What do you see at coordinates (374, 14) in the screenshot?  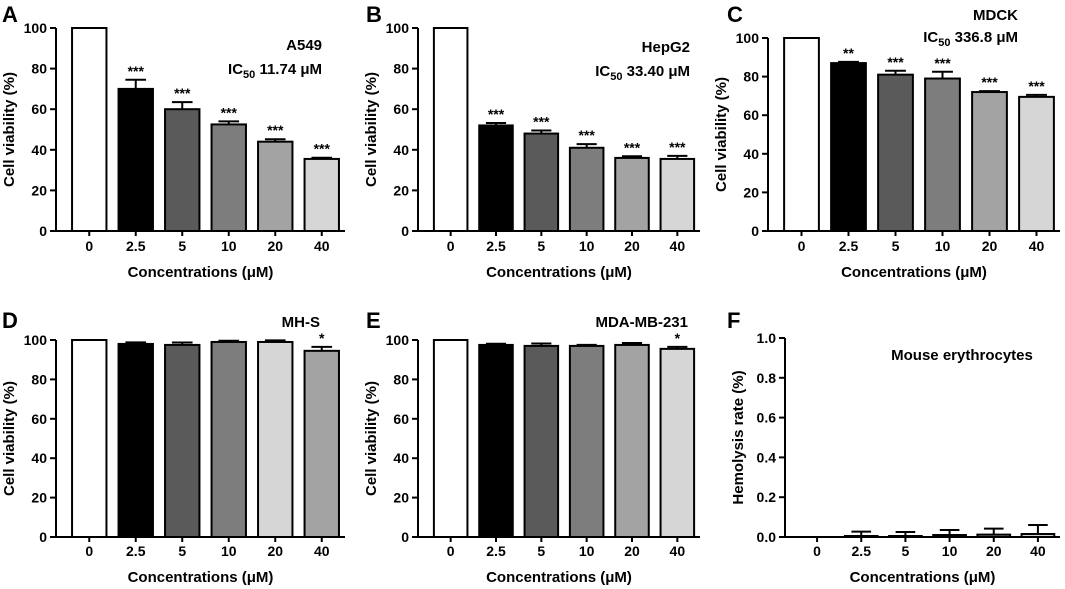 I see `panel-letter: B` at bounding box center [374, 14].